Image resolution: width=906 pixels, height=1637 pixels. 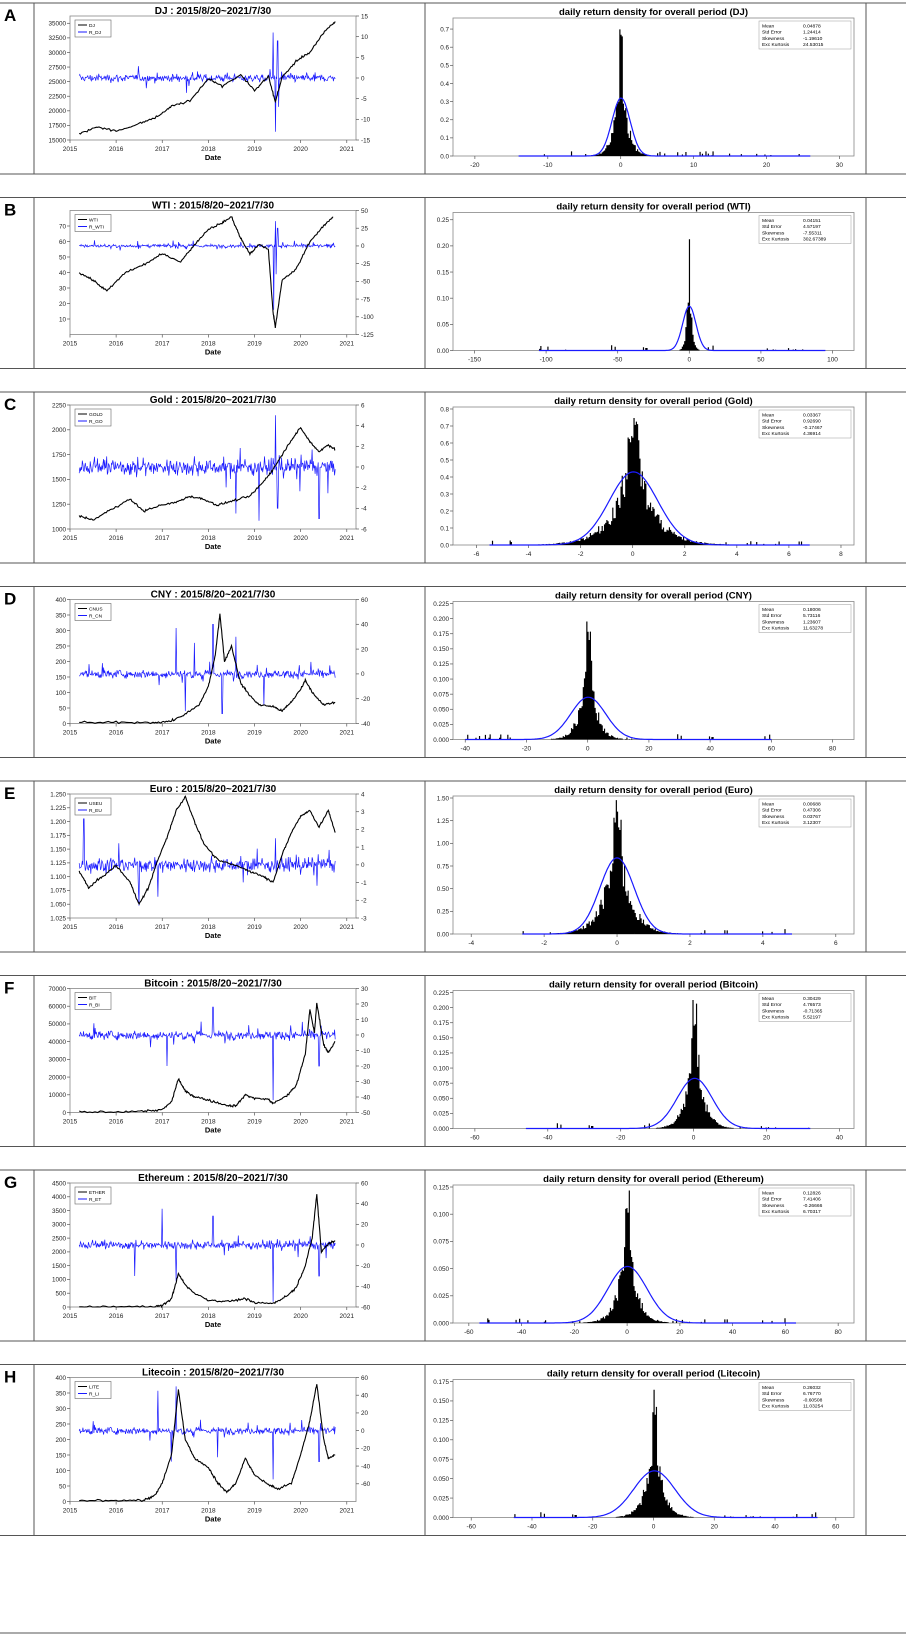 What do you see at coordinates (812, 811) in the screenshot?
I see `stats-value: 0.47306` at bounding box center [812, 811].